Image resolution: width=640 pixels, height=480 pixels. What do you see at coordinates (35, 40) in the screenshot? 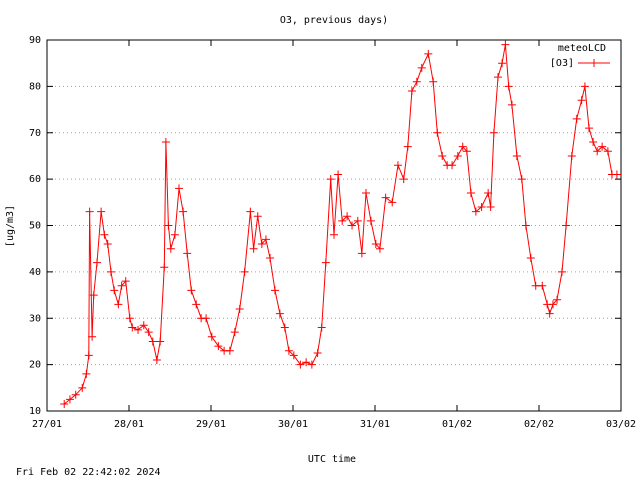
I see `y-tick-label: 90` at bounding box center [35, 40].